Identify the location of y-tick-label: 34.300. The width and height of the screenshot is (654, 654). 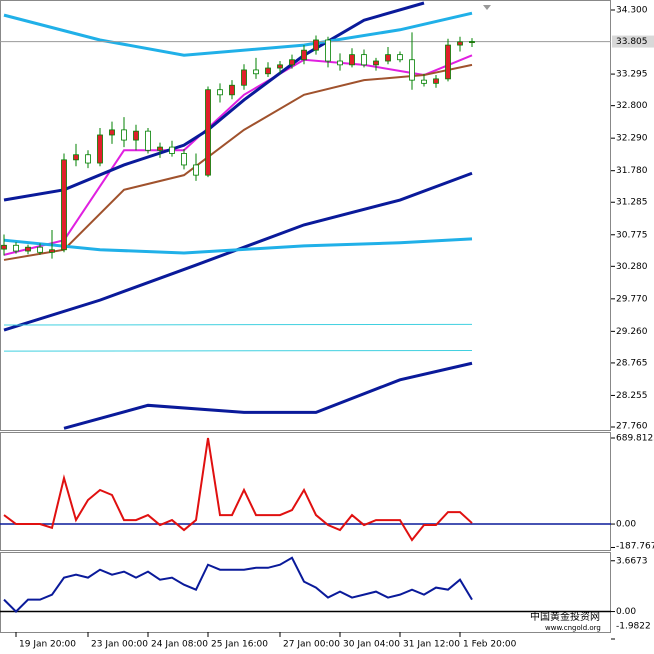
(632, 11).